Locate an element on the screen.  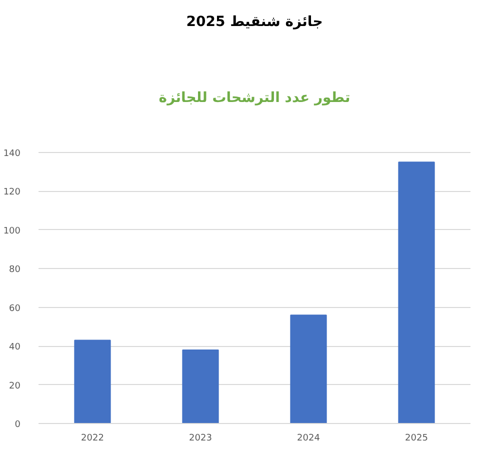
chart-subtitle: تطور عدد الترشحات للجائزة is located at coordinates (254, 98).